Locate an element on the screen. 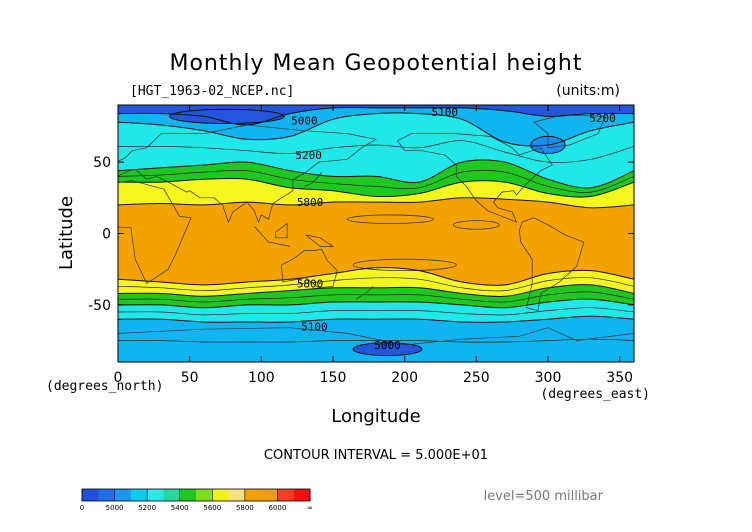 The width and height of the screenshot is (752, 532). colorbar-label: 6000 is located at coordinates (278, 508).